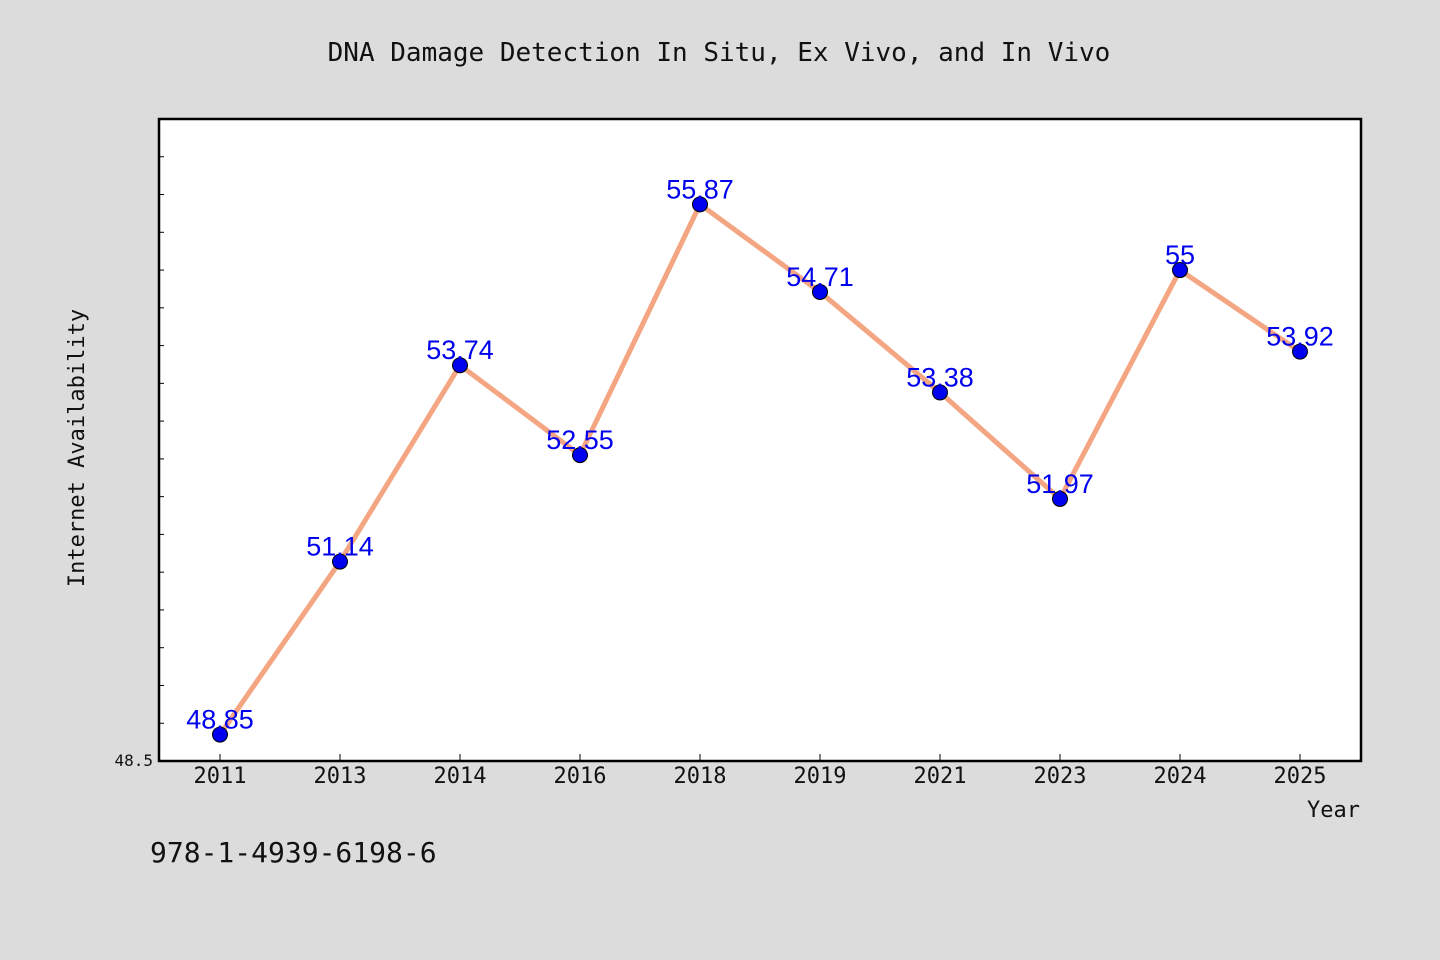 Image resolution: width=1440 pixels, height=960 pixels. What do you see at coordinates (940, 776) in the screenshot?
I see `x-tick-label: 2021` at bounding box center [940, 776].